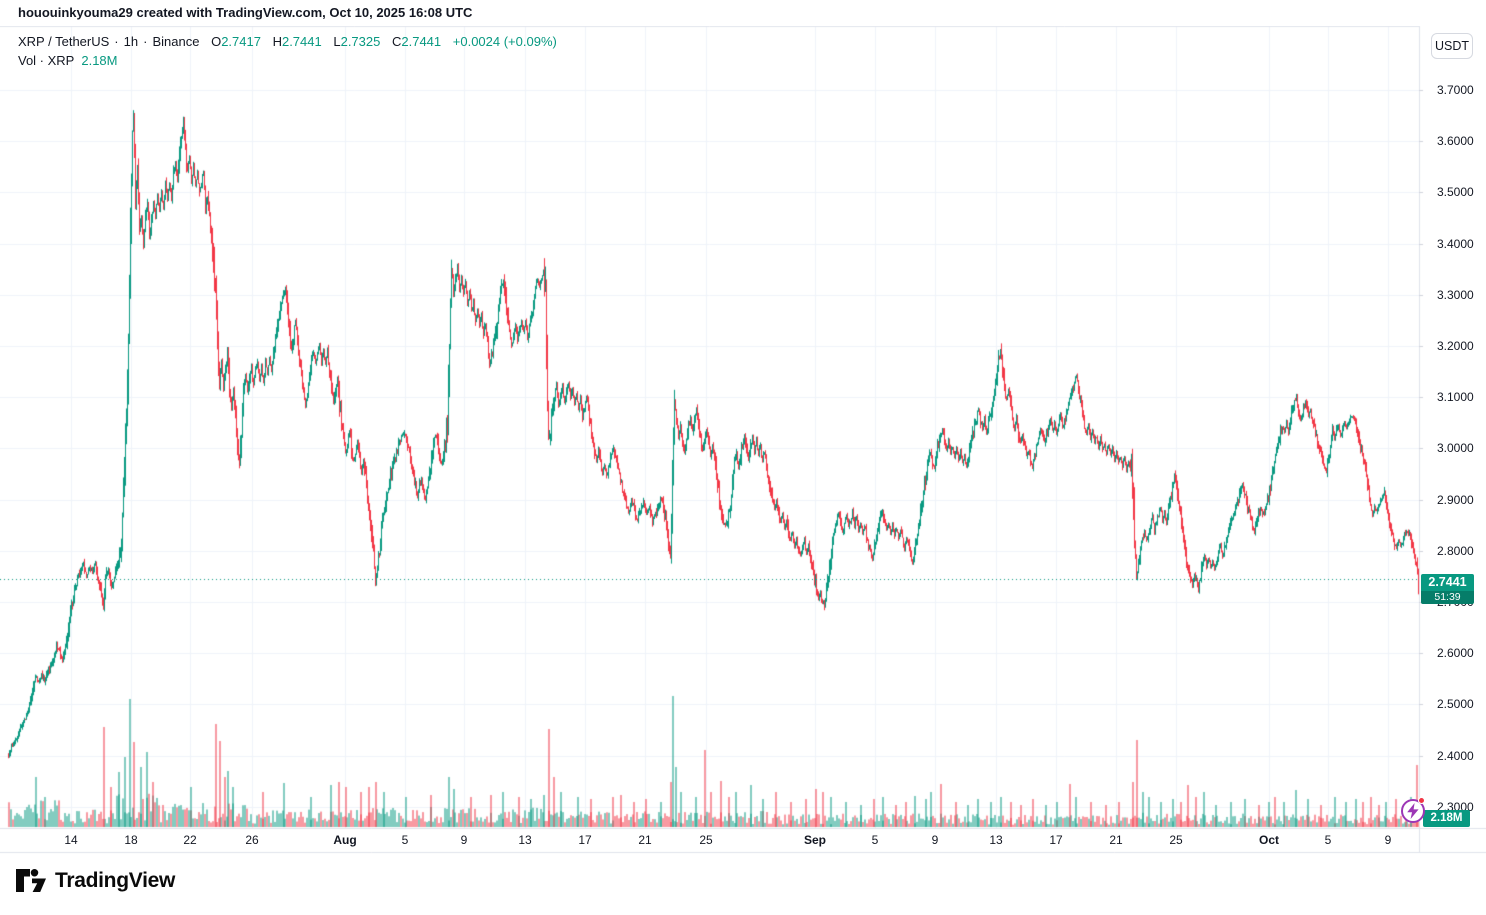 The width and height of the screenshot is (1486, 915). I want to click on open-label: O, so click(216, 41).